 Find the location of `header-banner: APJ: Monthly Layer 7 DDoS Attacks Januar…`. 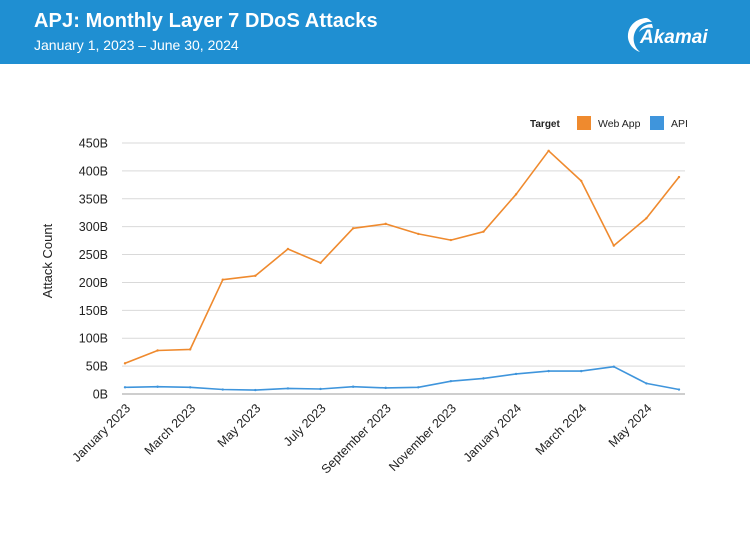

header-banner: APJ: Monthly Layer 7 DDoS Attacks Januar… is located at coordinates (375, 32).